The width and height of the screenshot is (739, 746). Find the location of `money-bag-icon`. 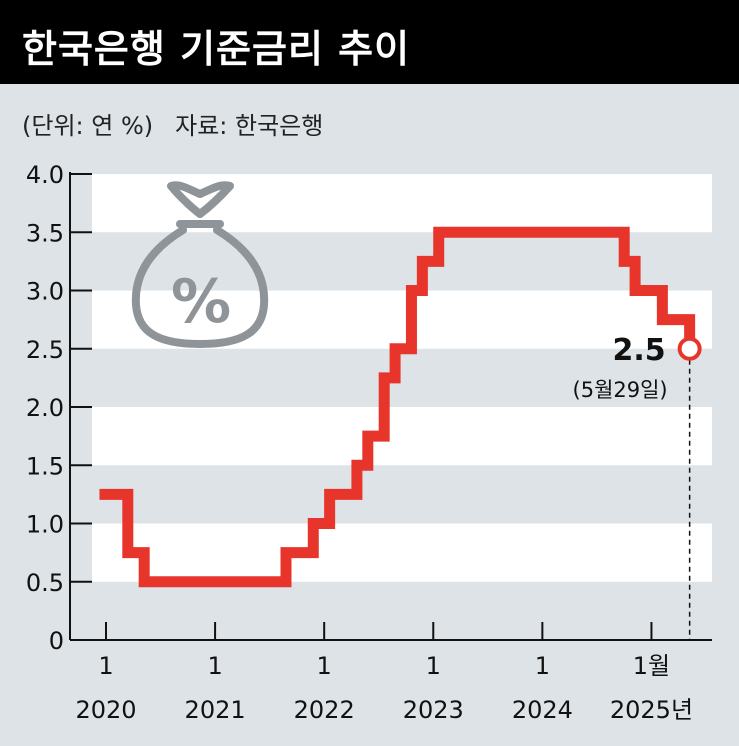

money-bag-icon is located at coordinates (200, 264).